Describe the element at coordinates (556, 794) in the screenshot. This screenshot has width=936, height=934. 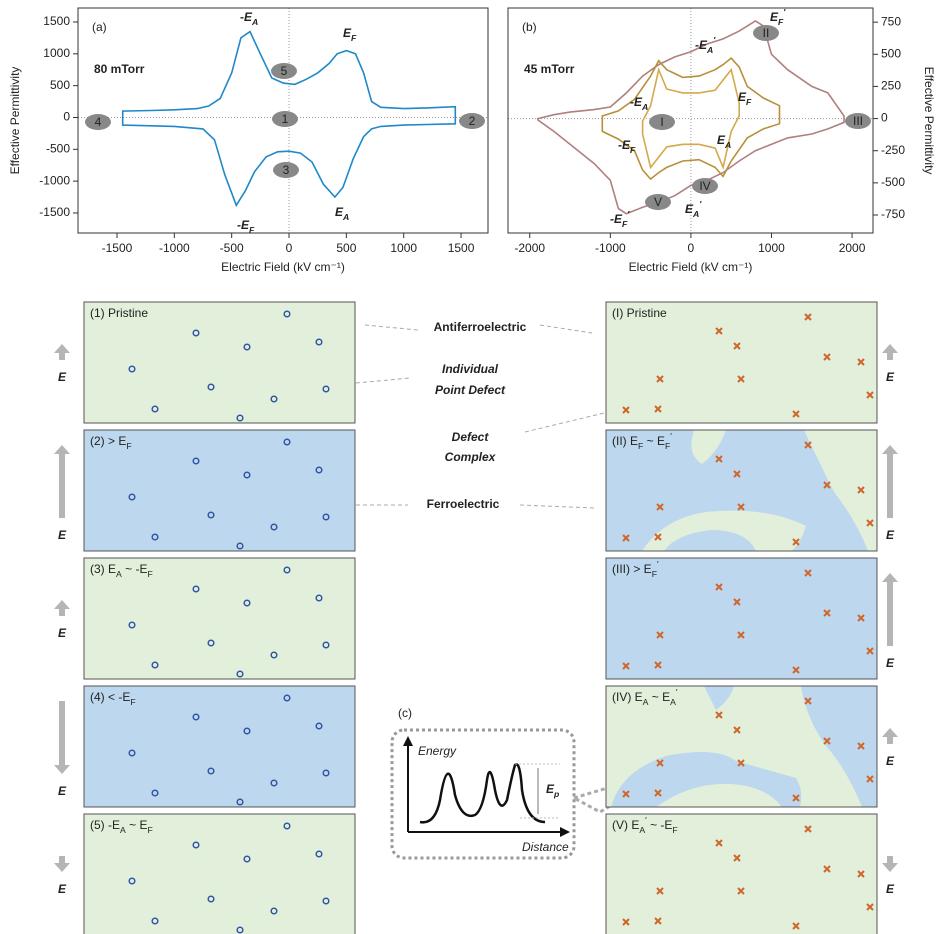
I see `text-part: p` at that location.